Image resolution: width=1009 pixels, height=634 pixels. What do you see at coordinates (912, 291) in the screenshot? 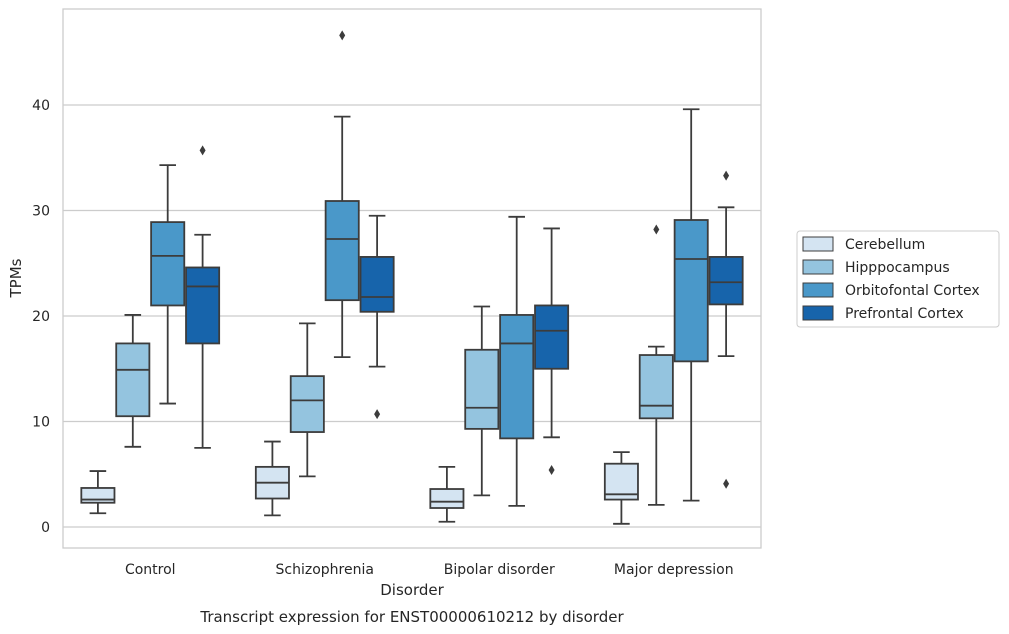
I see `legend-label: Orbitofontal Cortex` at bounding box center [912, 291].